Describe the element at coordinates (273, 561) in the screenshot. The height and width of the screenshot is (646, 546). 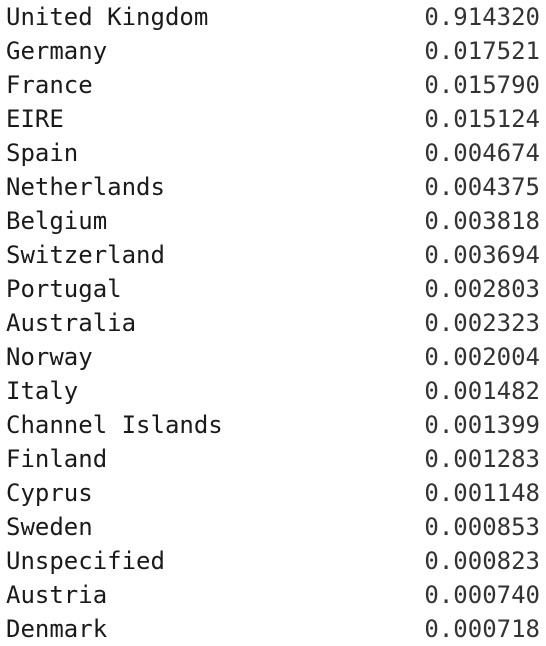
I see `output-row: Unspecified 0.000823` at that location.